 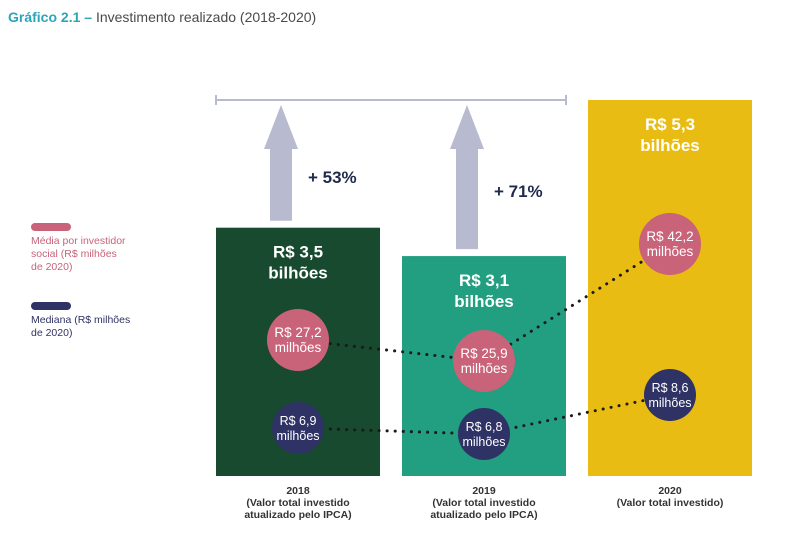 What do you see at coordinates (467, 177) in the screenshot?
I see `growth-arrow-2019` at bounding box center [467, 177].